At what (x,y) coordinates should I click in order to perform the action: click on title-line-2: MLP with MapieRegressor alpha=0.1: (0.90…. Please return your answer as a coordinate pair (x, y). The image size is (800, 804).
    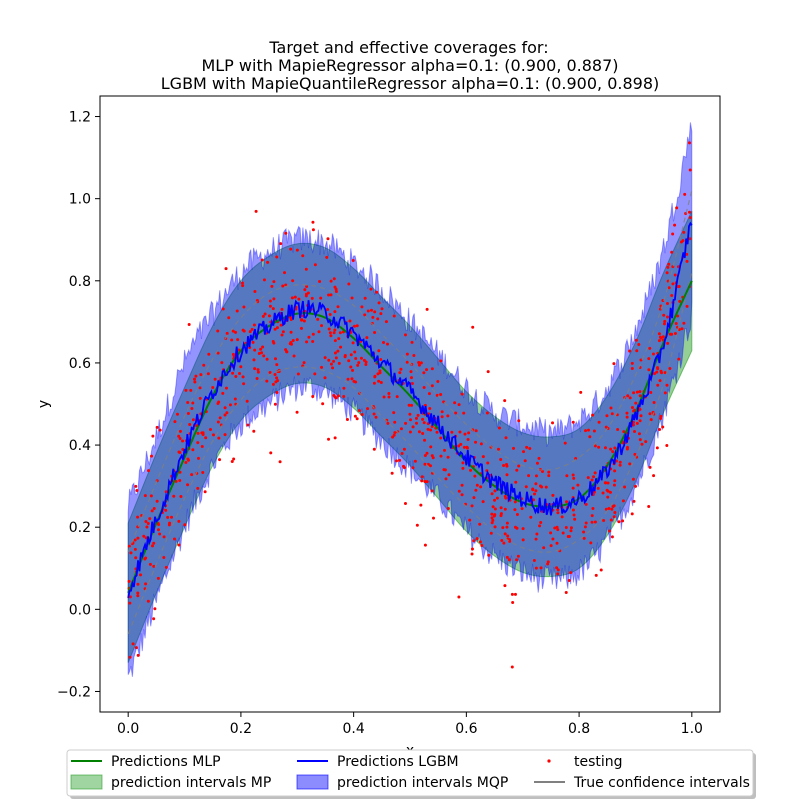
    Looking at the image, I should click on (409, 65).